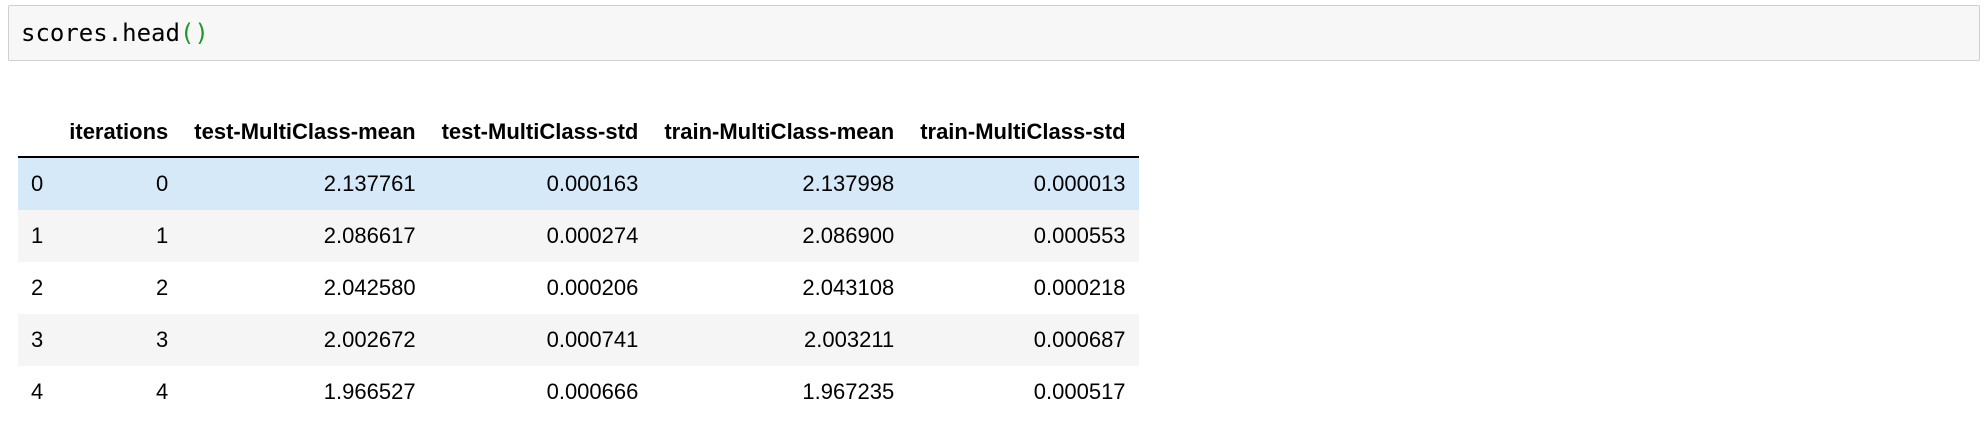 This screenshot has width=1984, height=426. I want to click on table-cell: 4, so click(162, 391).